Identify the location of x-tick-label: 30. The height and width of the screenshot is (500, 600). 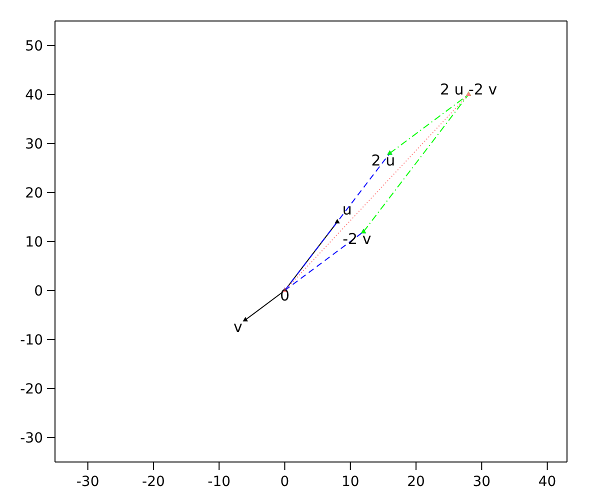
(481, 482).